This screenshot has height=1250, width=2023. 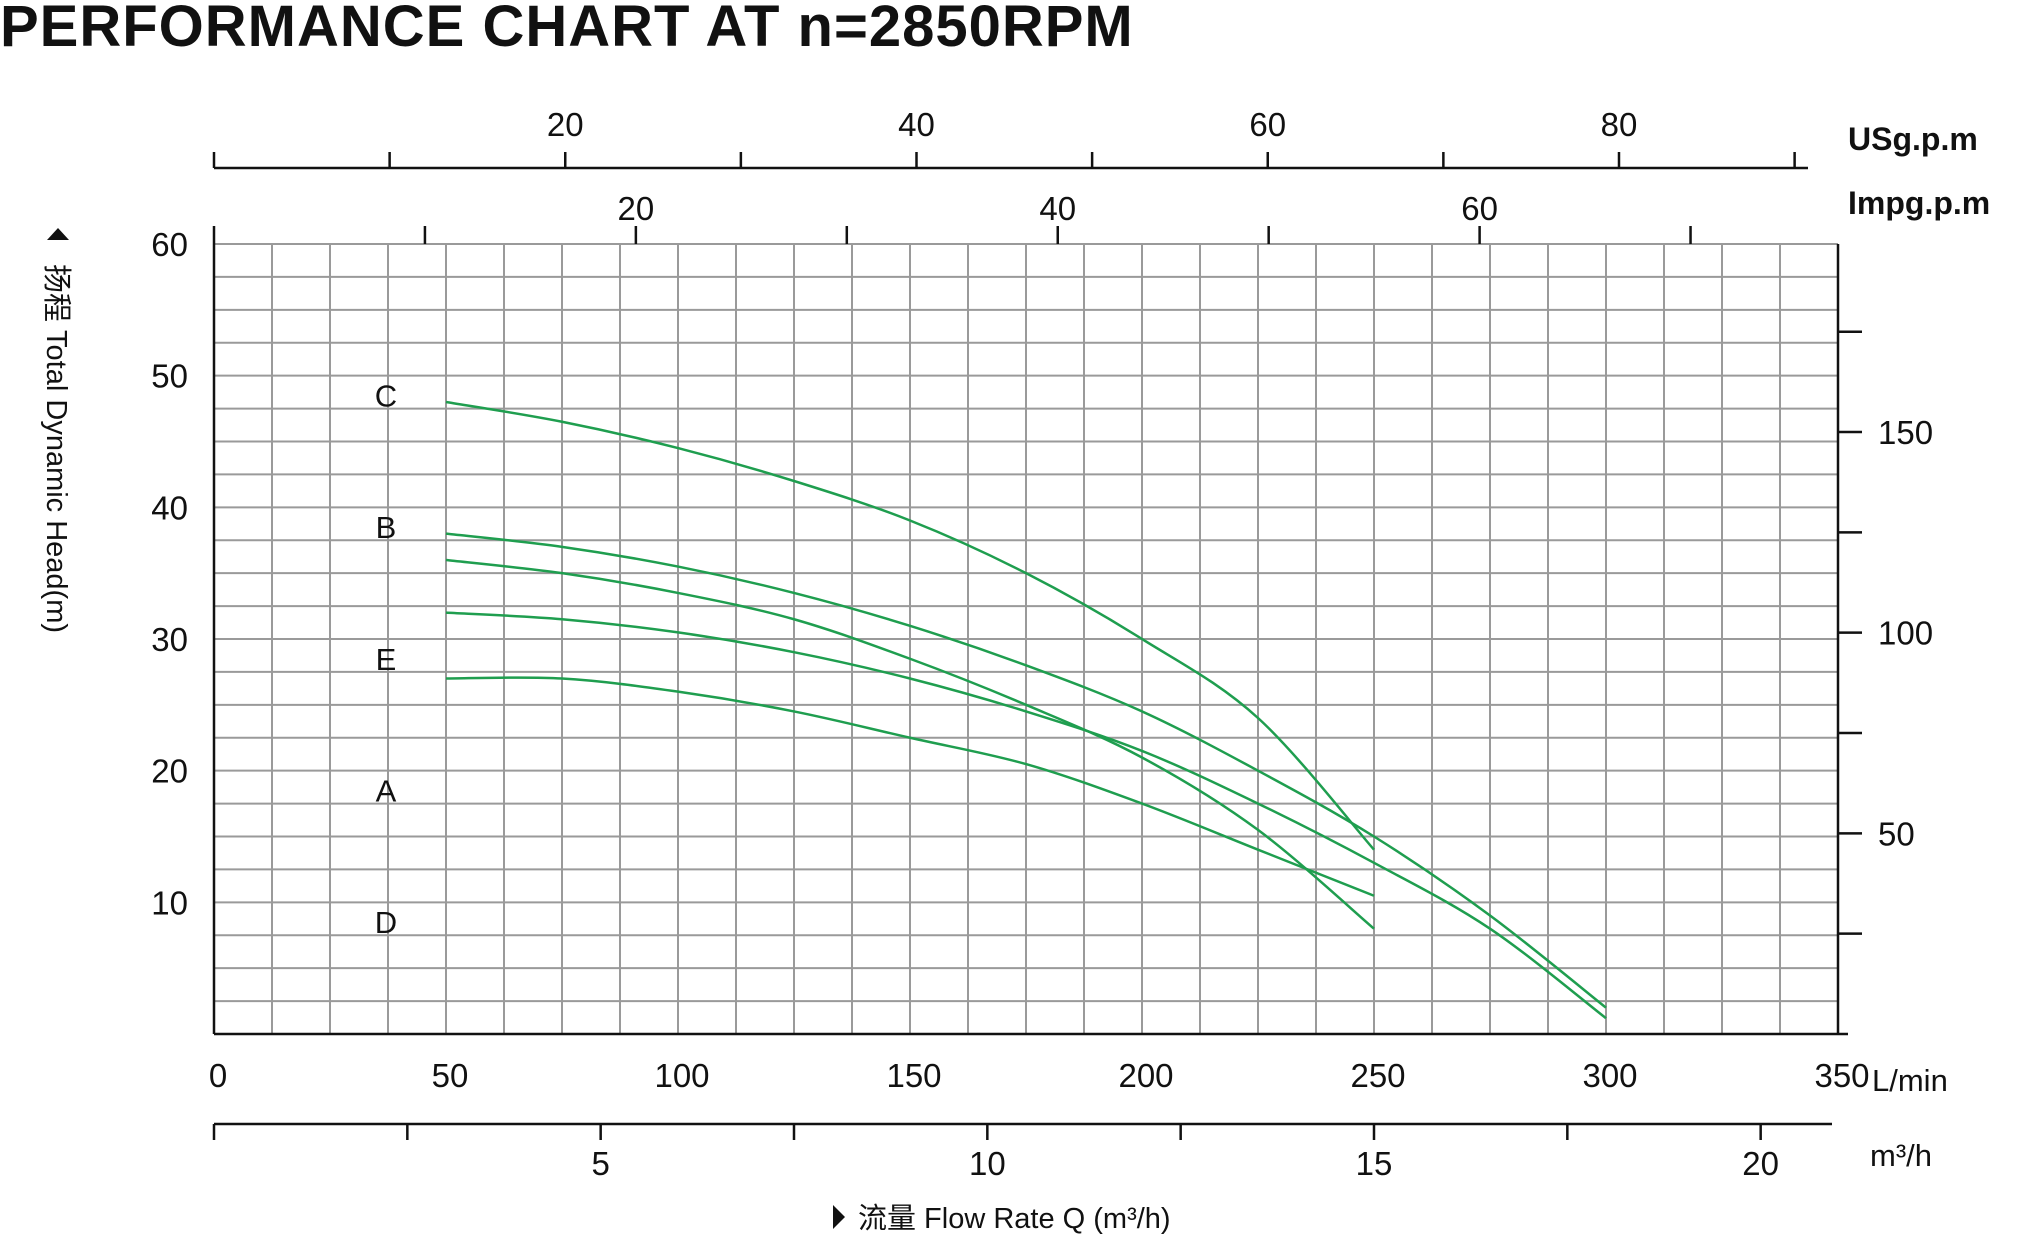 What do you see at coordinates (916, 124) in the screenshot?
I see `usgpm-tick-label: 40` at bounding box center [916, 124].